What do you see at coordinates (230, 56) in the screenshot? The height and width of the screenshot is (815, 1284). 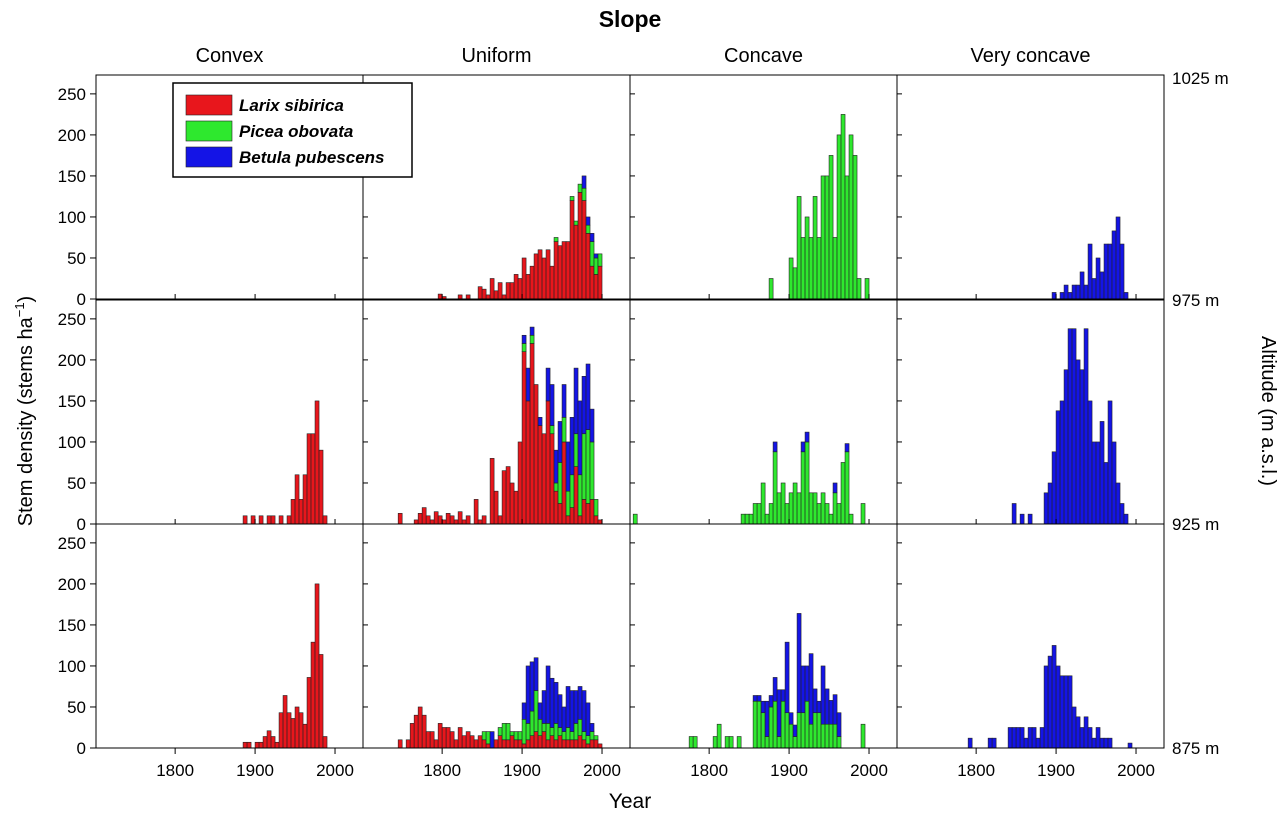 I see `column-label: Convex` at bounding box center [230, 56].